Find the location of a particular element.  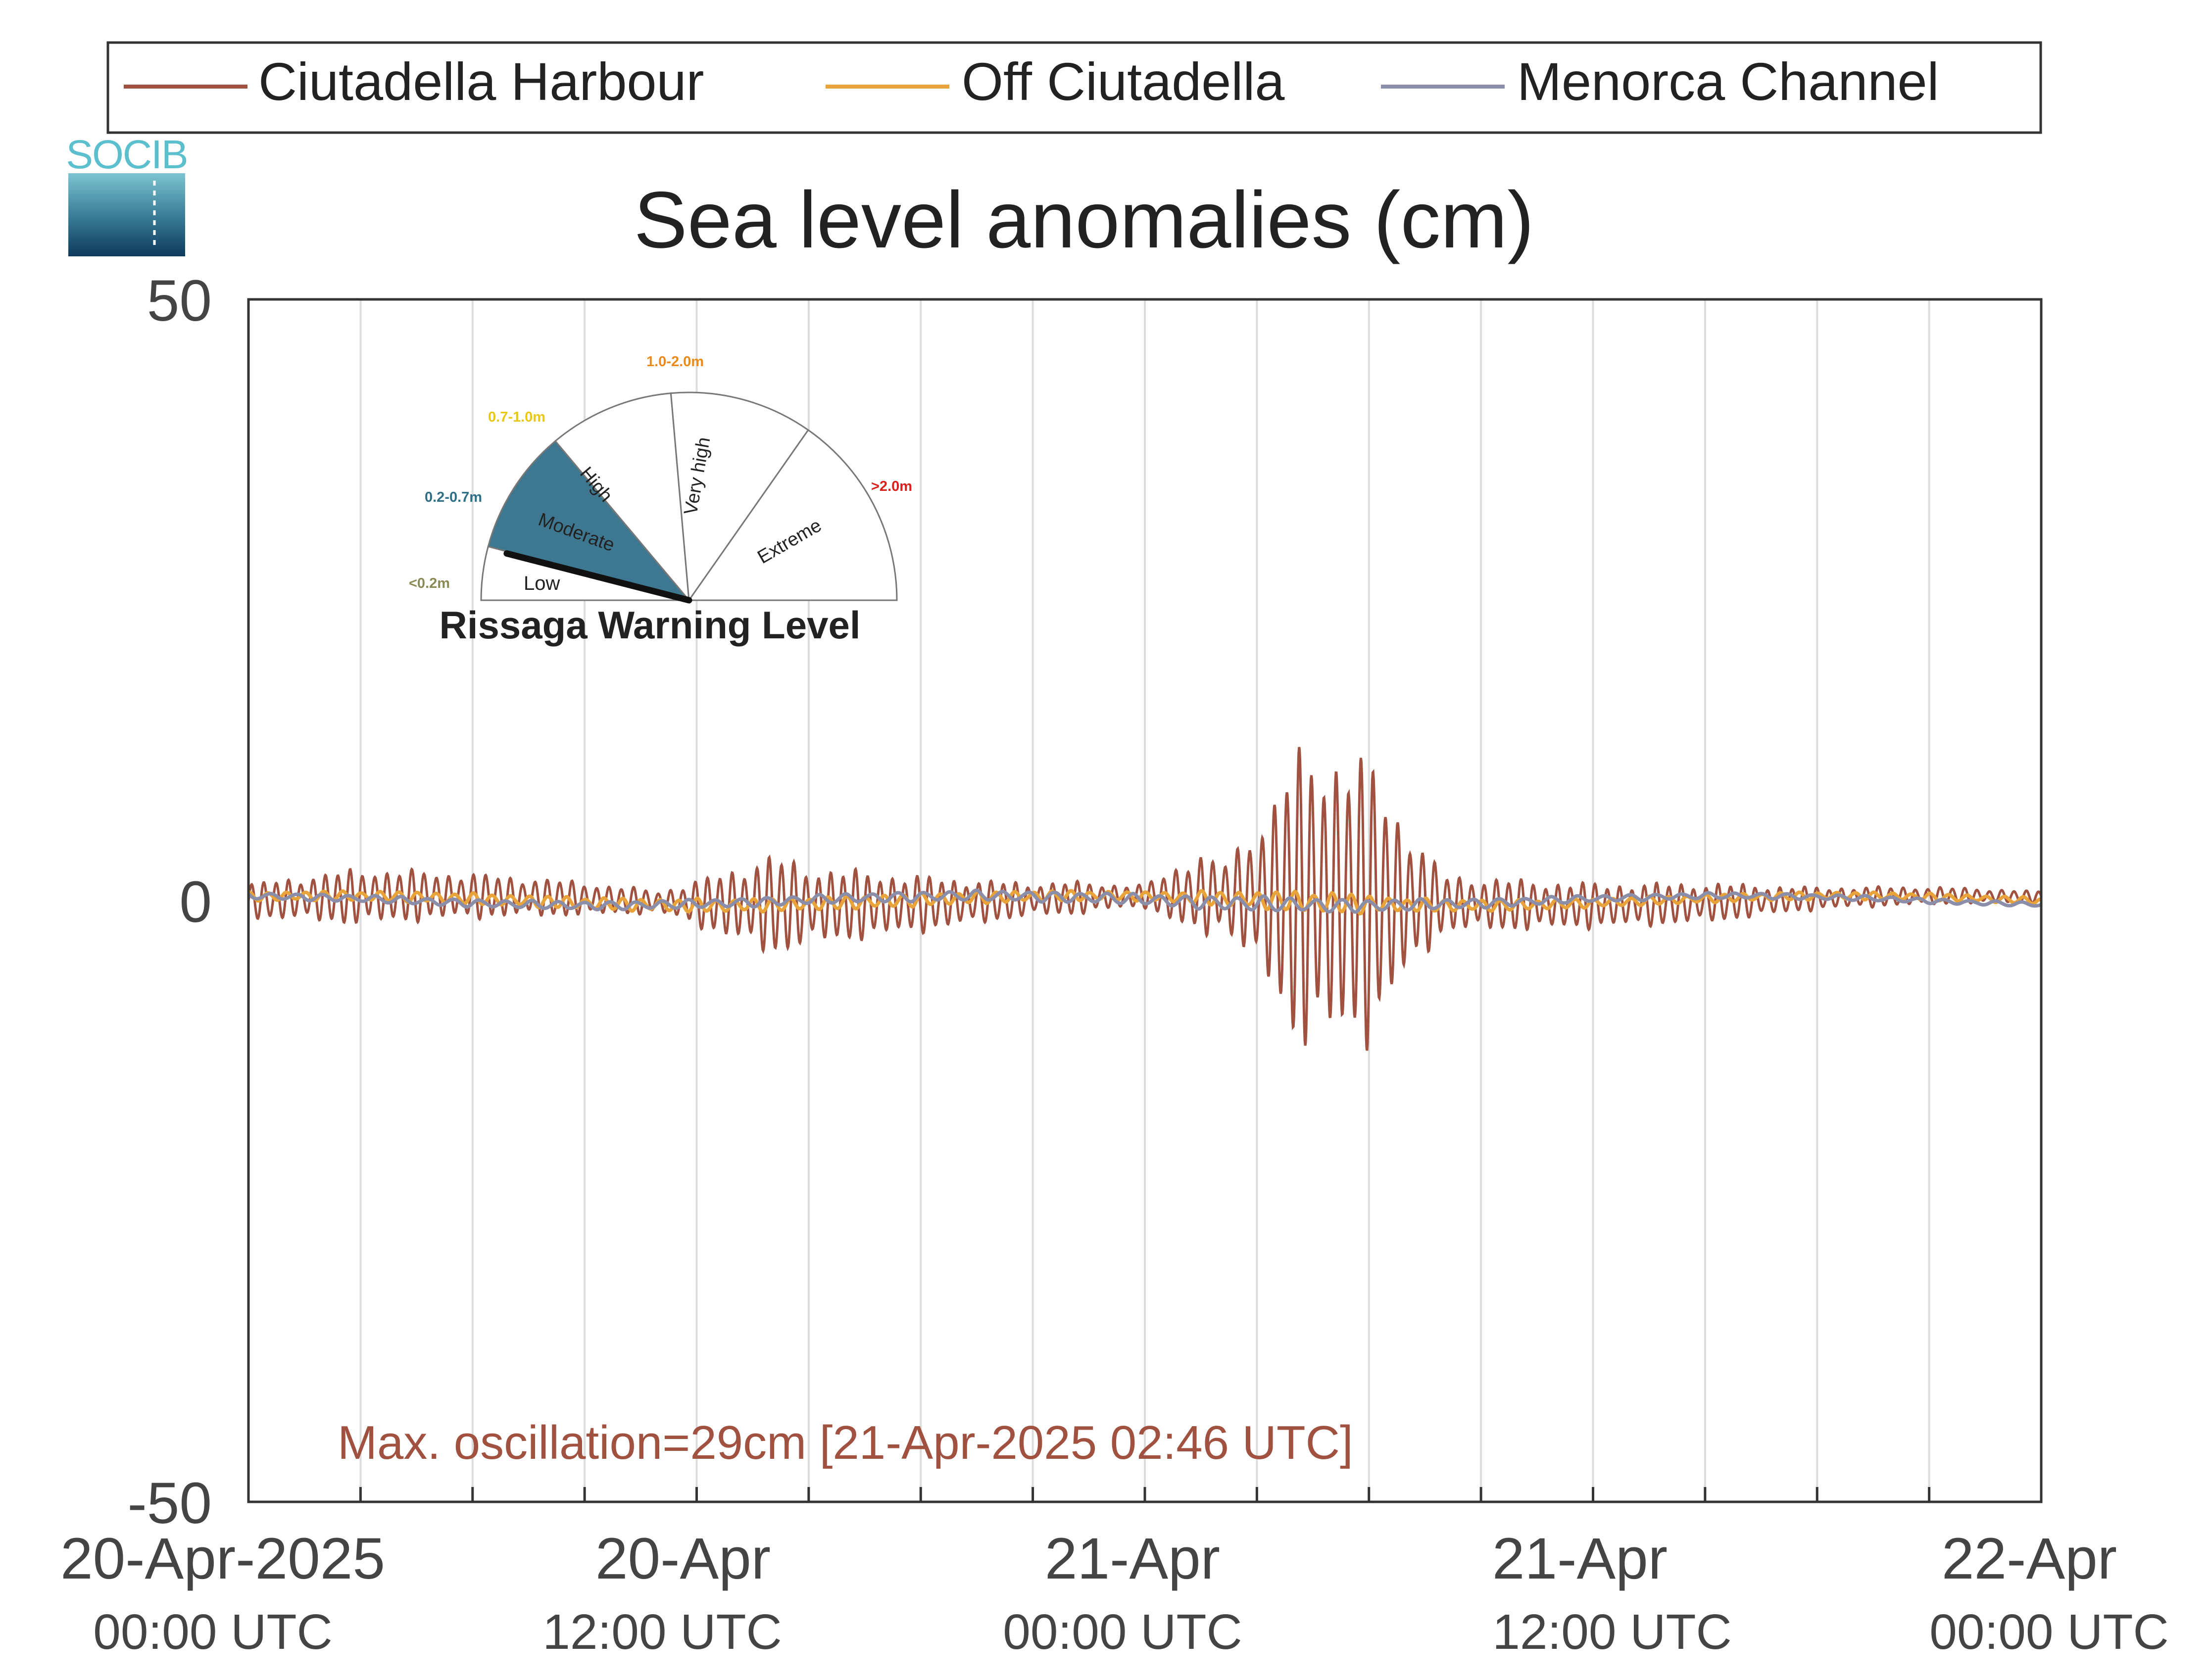

x-tick-marks is located at coordinates (1145, 1495).